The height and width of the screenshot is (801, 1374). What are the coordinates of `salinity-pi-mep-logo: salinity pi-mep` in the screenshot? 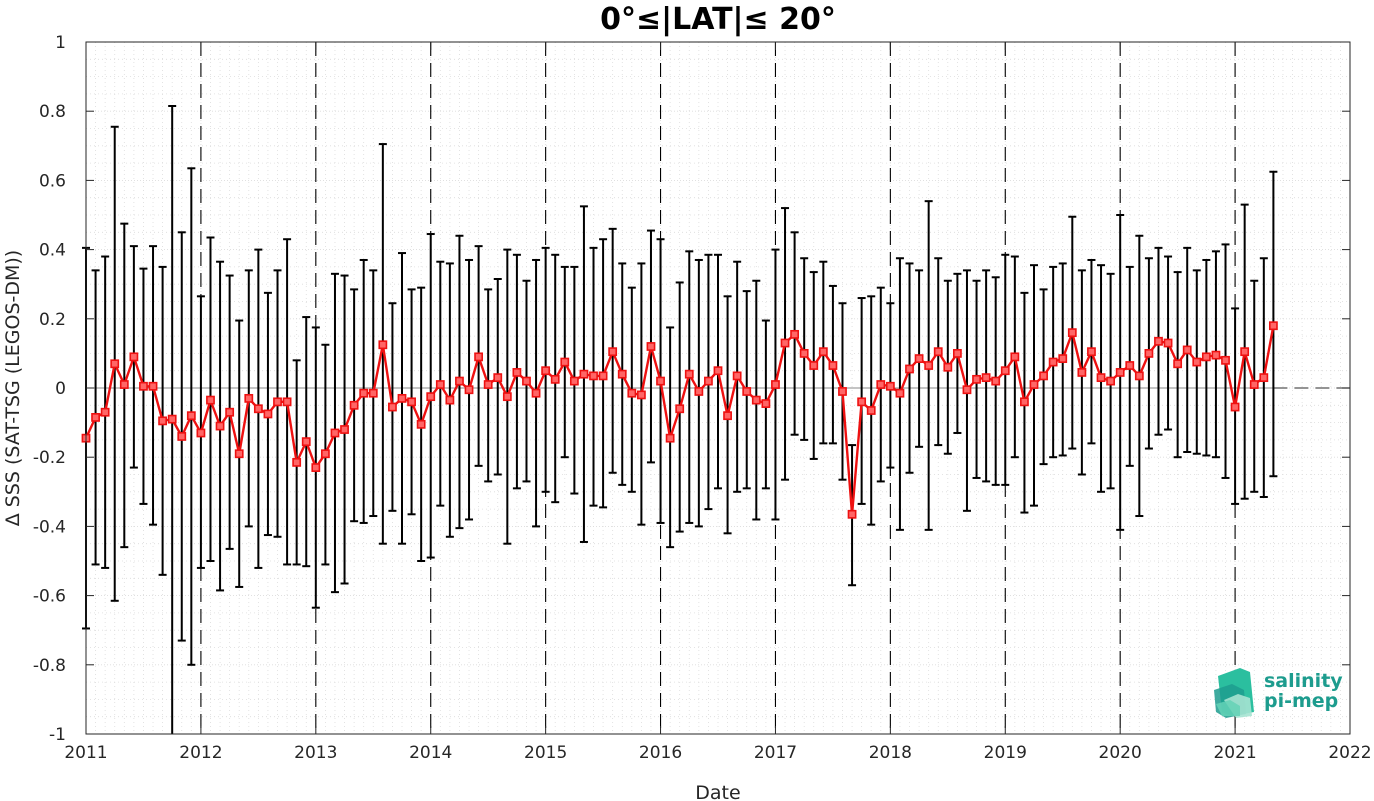 It's located at (1278, 693).